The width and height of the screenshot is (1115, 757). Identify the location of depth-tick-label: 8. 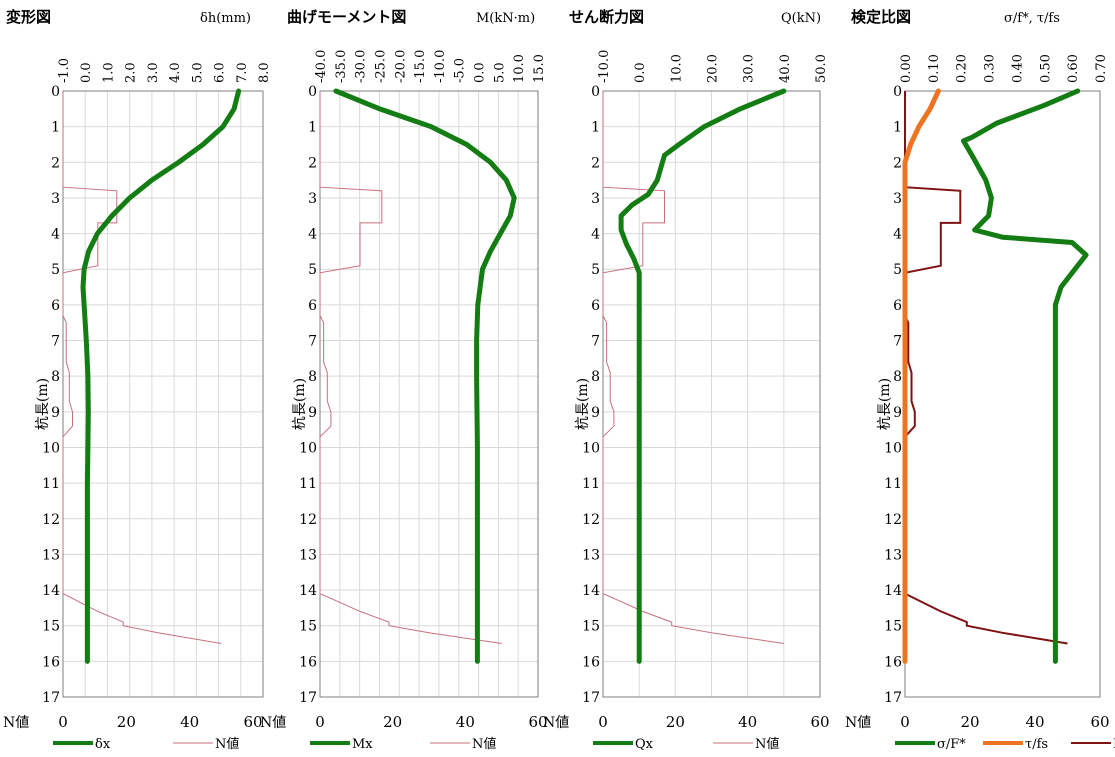
(897, 377).